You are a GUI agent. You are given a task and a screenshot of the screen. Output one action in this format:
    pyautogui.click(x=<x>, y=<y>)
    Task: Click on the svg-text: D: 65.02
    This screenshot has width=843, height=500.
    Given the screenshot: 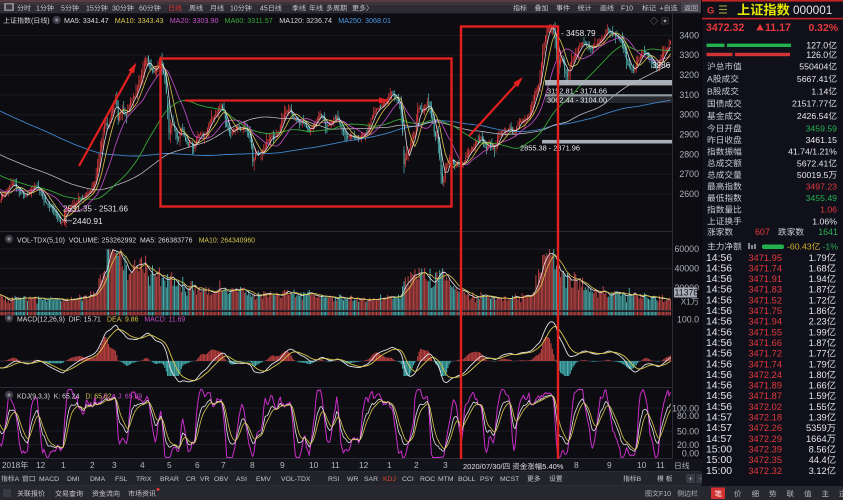 What is the action you would take?
    pyautogui.click(x=99, y=397)
    